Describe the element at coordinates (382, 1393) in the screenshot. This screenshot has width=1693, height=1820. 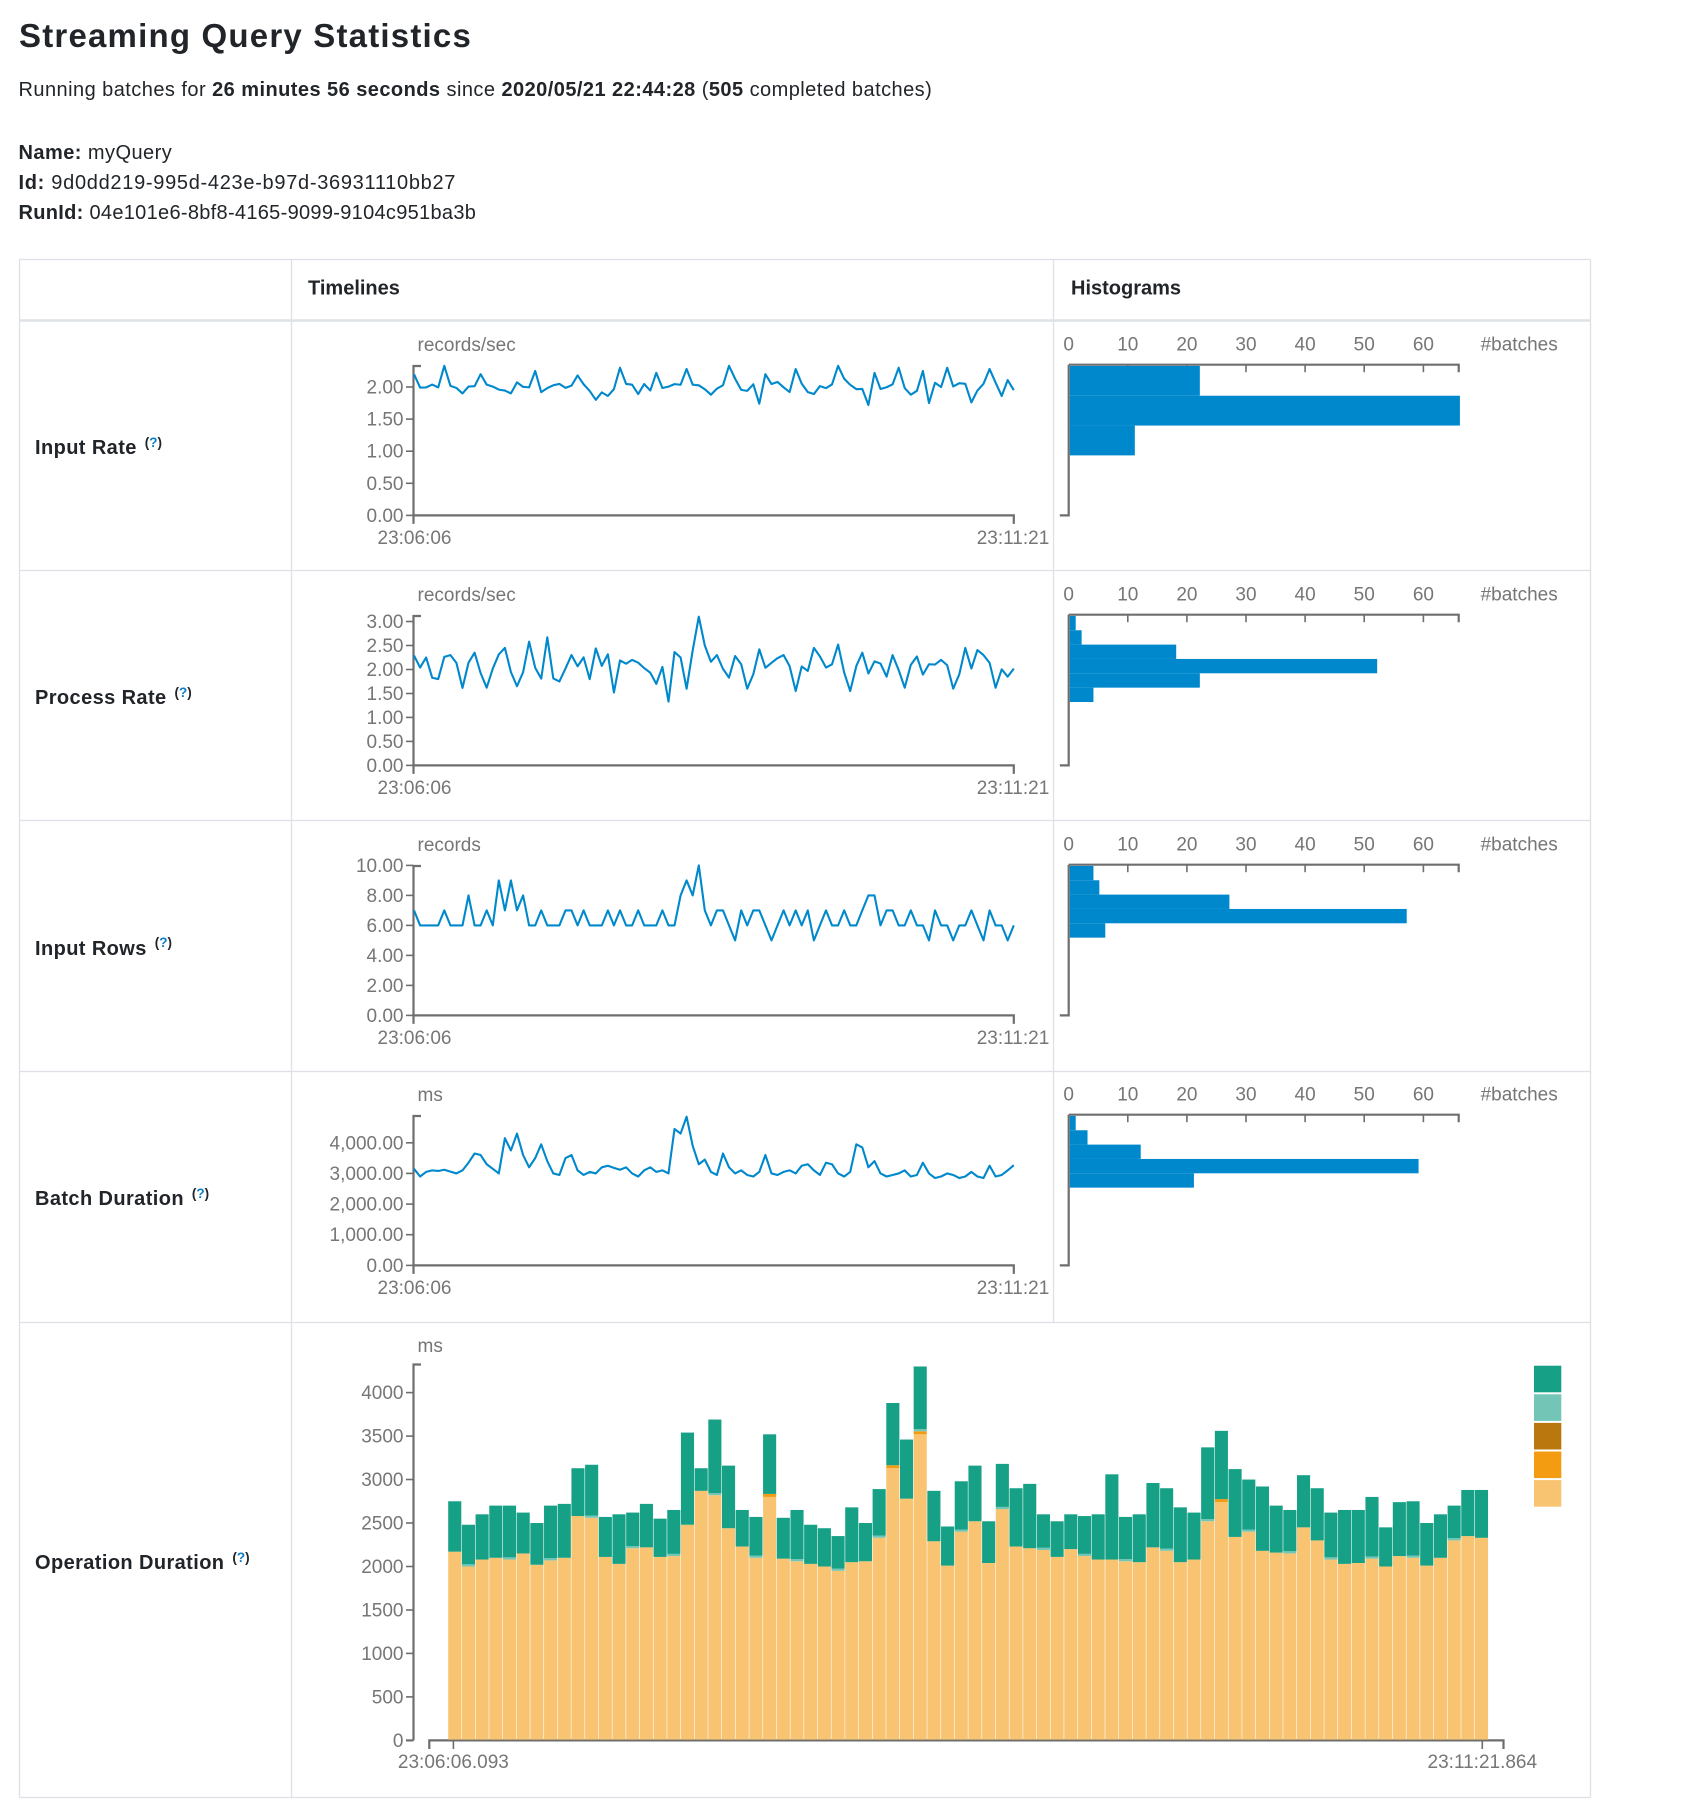
I see `svg-text: 4000` at that location.